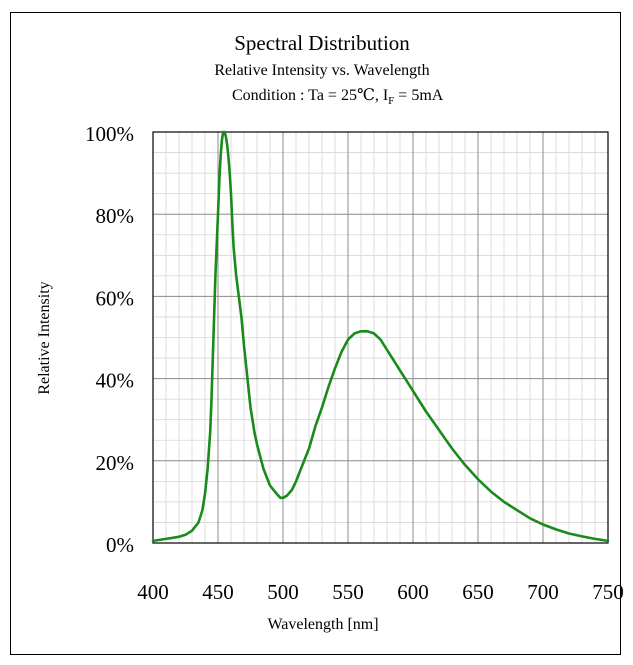  Describe the element at coordinates (322, 624) in the screenshot. I see `x-axis-label: Wavelength [nm]` at that location.